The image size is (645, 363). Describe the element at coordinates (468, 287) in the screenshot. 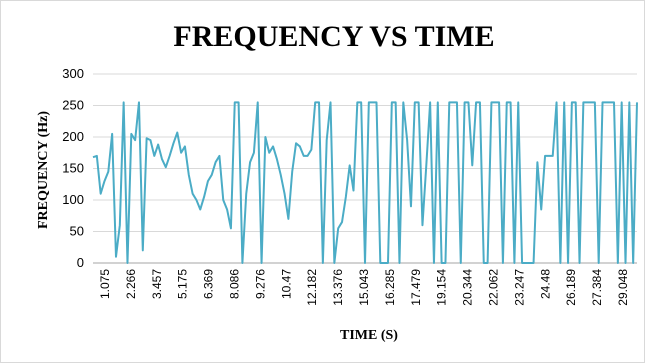

I see `x-tick-label: 20.344` at that location.